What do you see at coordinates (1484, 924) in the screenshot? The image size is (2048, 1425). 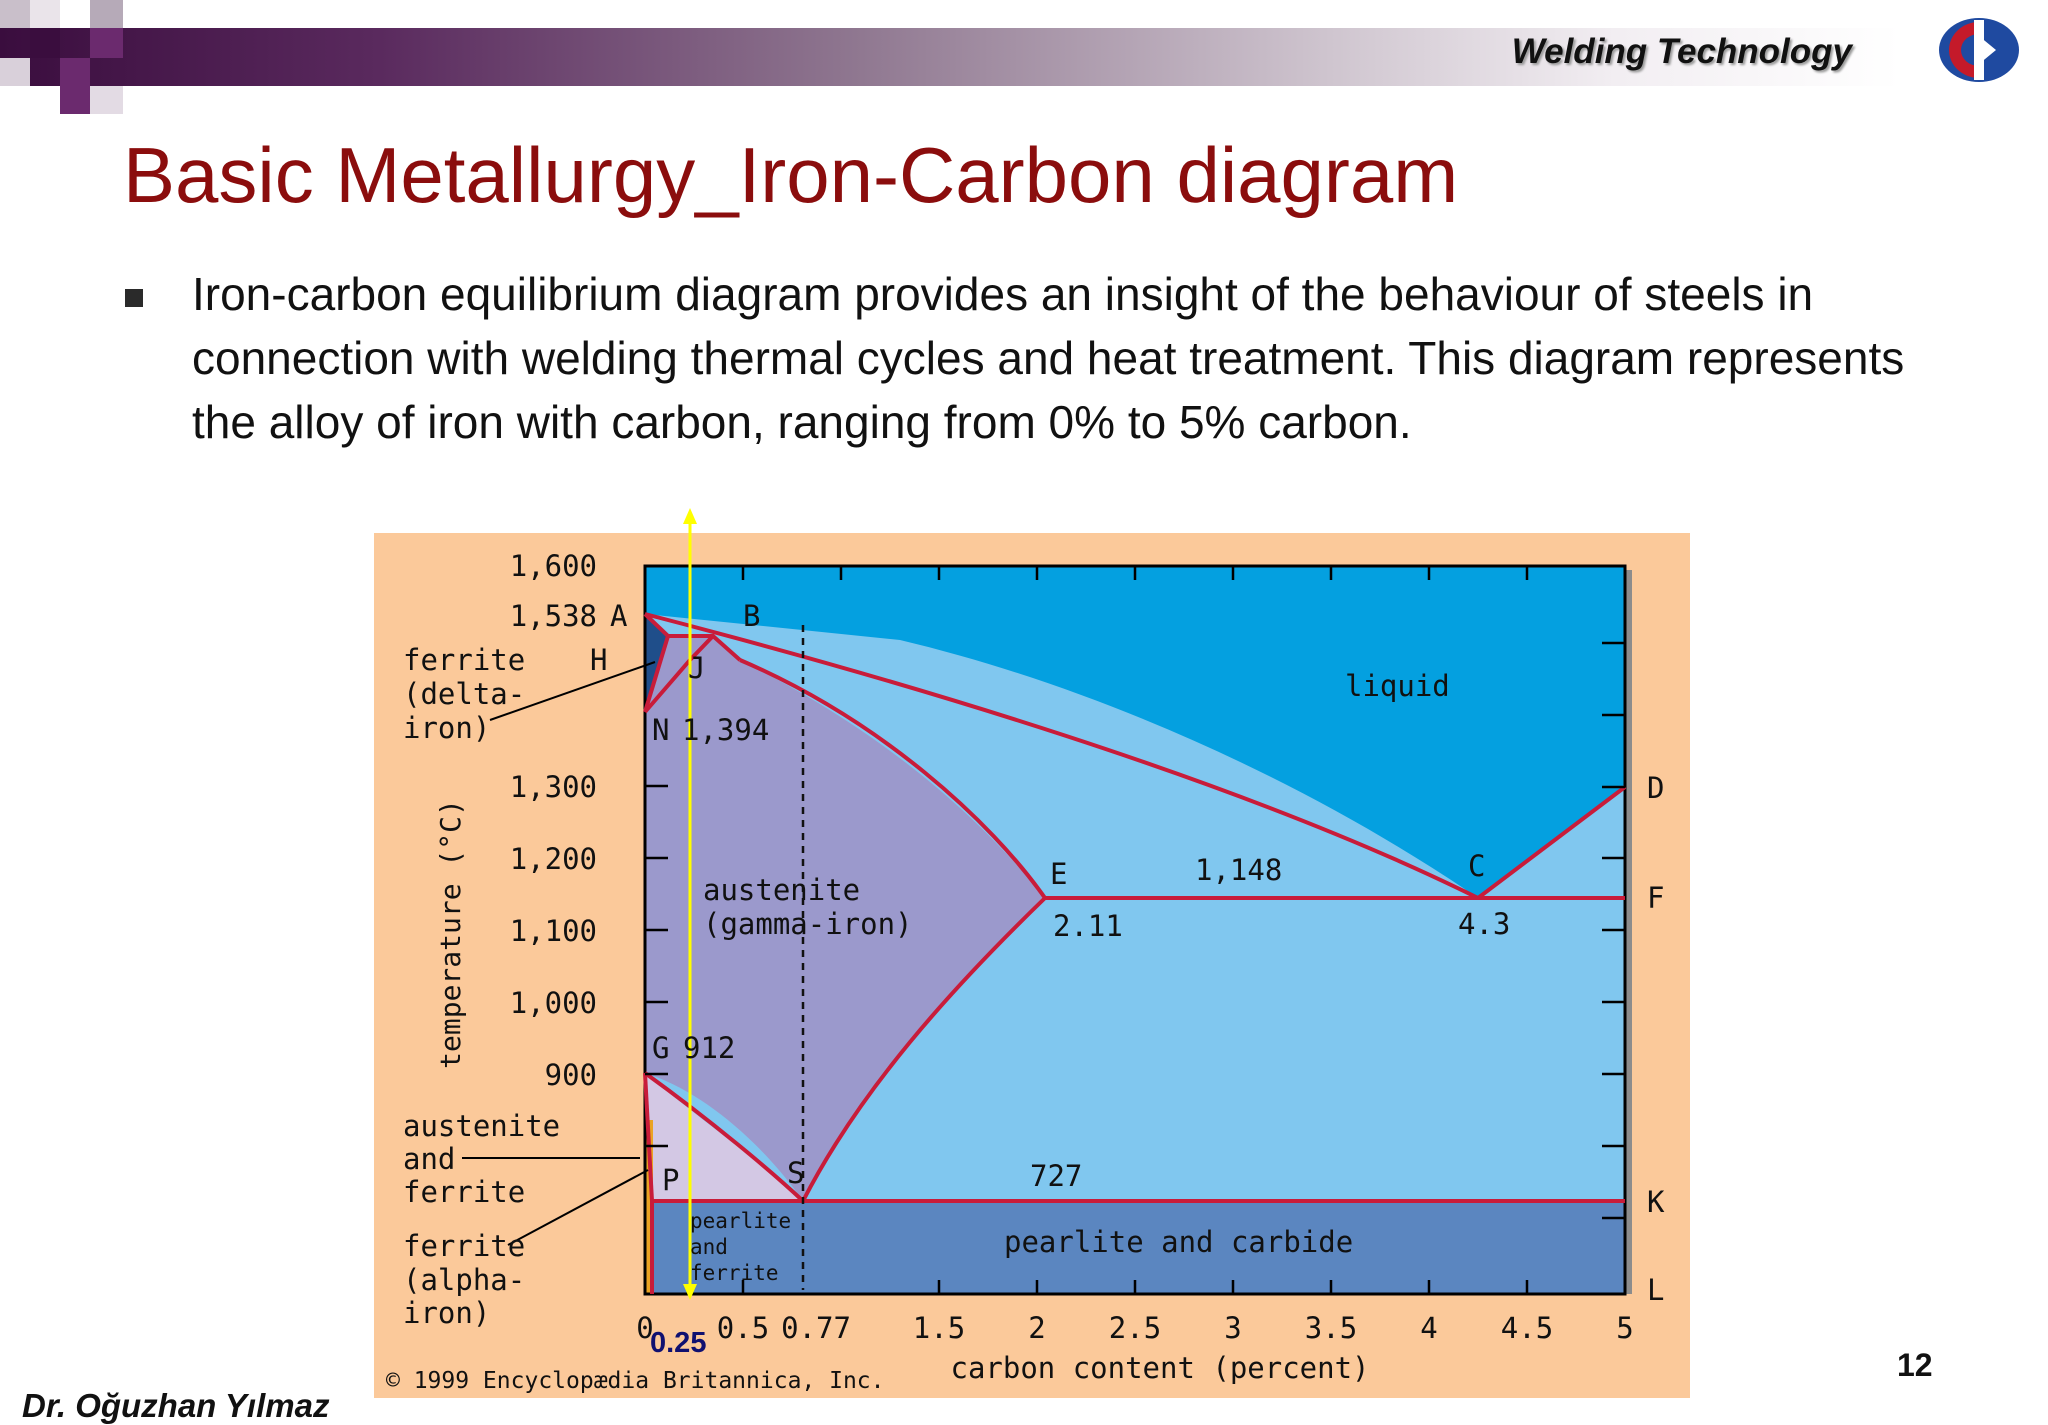 I see `c-carbon: 4.3` at bounding box center [1484, 924].